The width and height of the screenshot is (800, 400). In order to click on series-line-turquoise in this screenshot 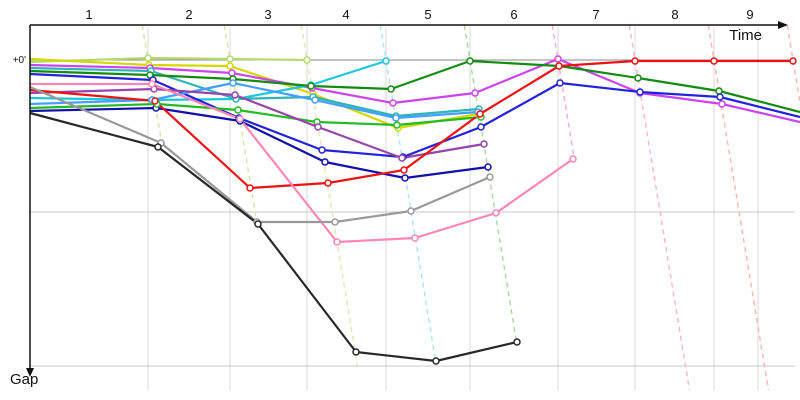, I will do `click(254, 92)`.